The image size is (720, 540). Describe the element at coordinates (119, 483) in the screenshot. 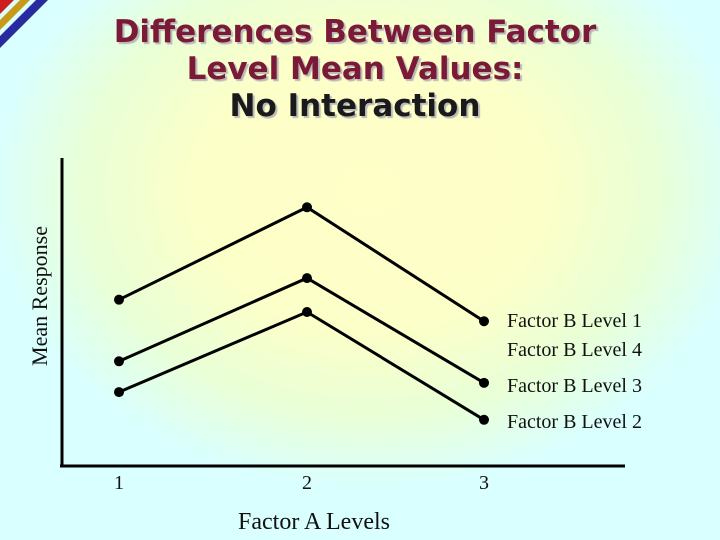

I see `x-tick-label-1: 1` at that location.